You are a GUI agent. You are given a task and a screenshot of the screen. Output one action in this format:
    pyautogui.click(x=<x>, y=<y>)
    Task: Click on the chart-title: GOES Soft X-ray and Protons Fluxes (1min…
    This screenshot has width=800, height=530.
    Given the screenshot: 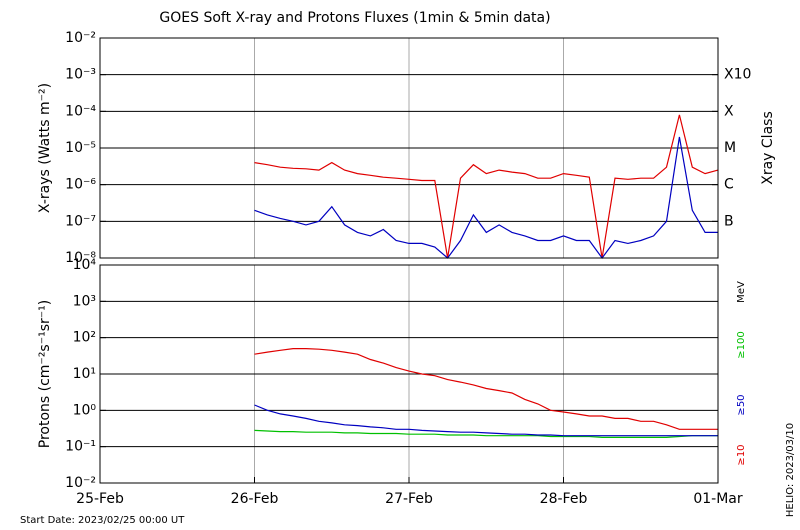 What is the action you would take?
    pyautogui.click(x=354, y=18)
    